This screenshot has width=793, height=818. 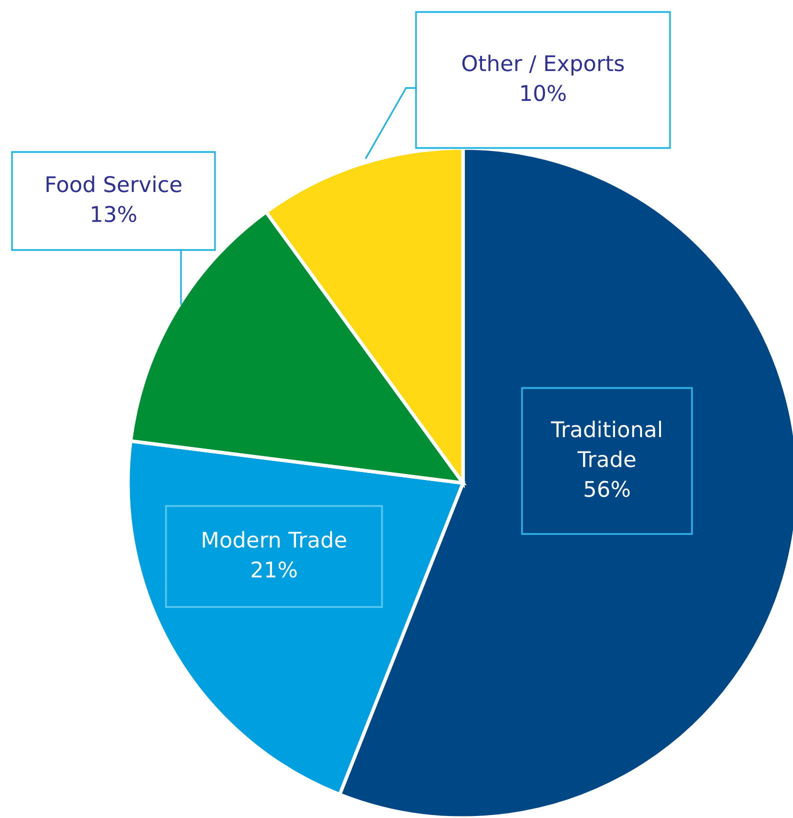 I want to click on slice-label: Traditional Trade, so click(x=606, y=444).